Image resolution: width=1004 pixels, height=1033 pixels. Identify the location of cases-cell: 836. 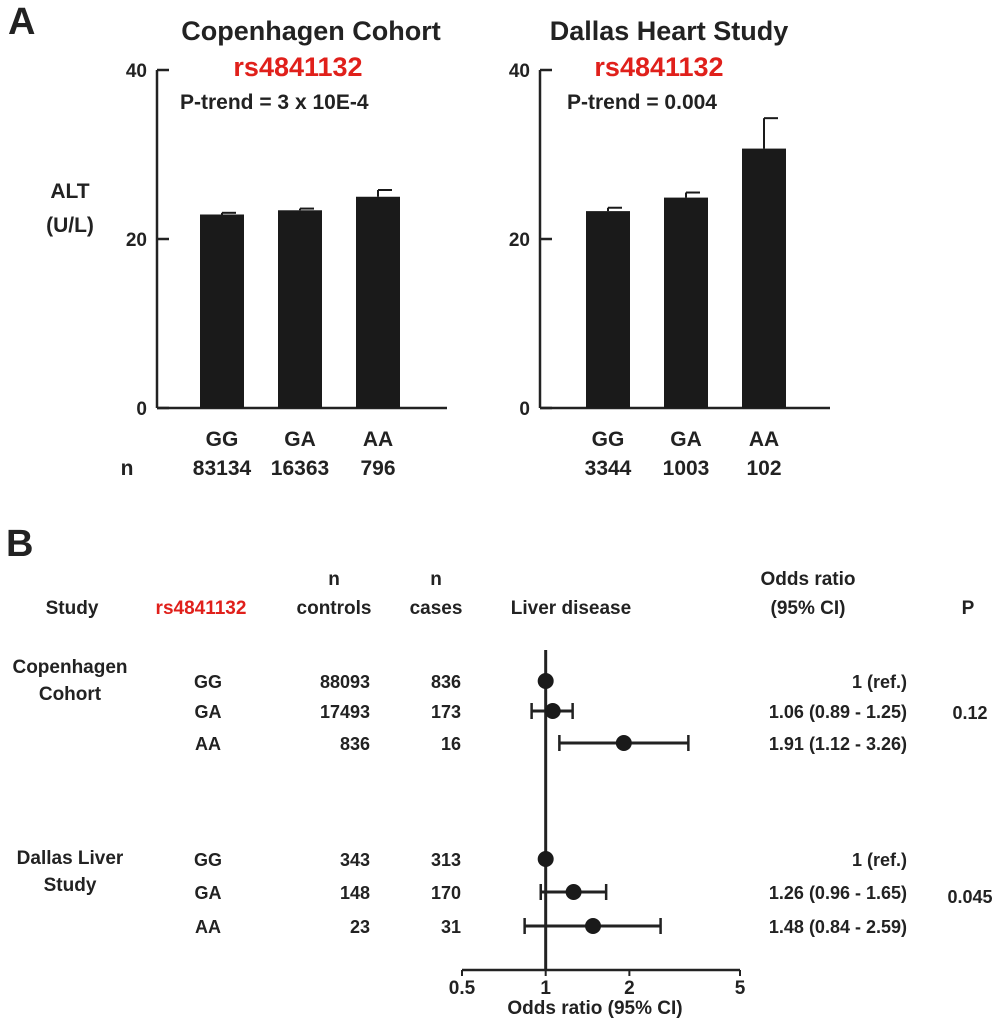
(446, 682).